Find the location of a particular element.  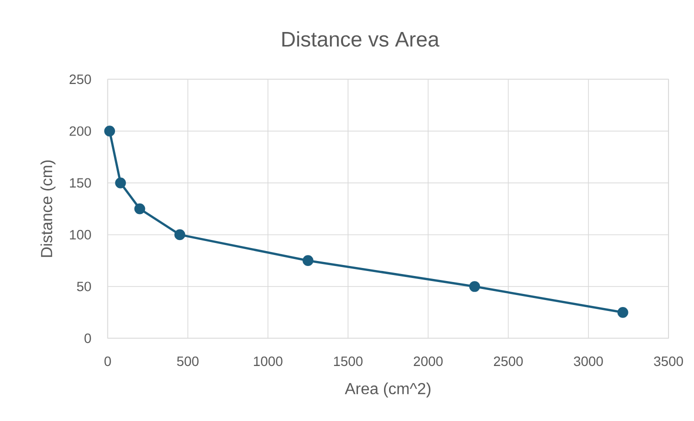

x-tick-label: 2000 is located at coordinates (428, 361).